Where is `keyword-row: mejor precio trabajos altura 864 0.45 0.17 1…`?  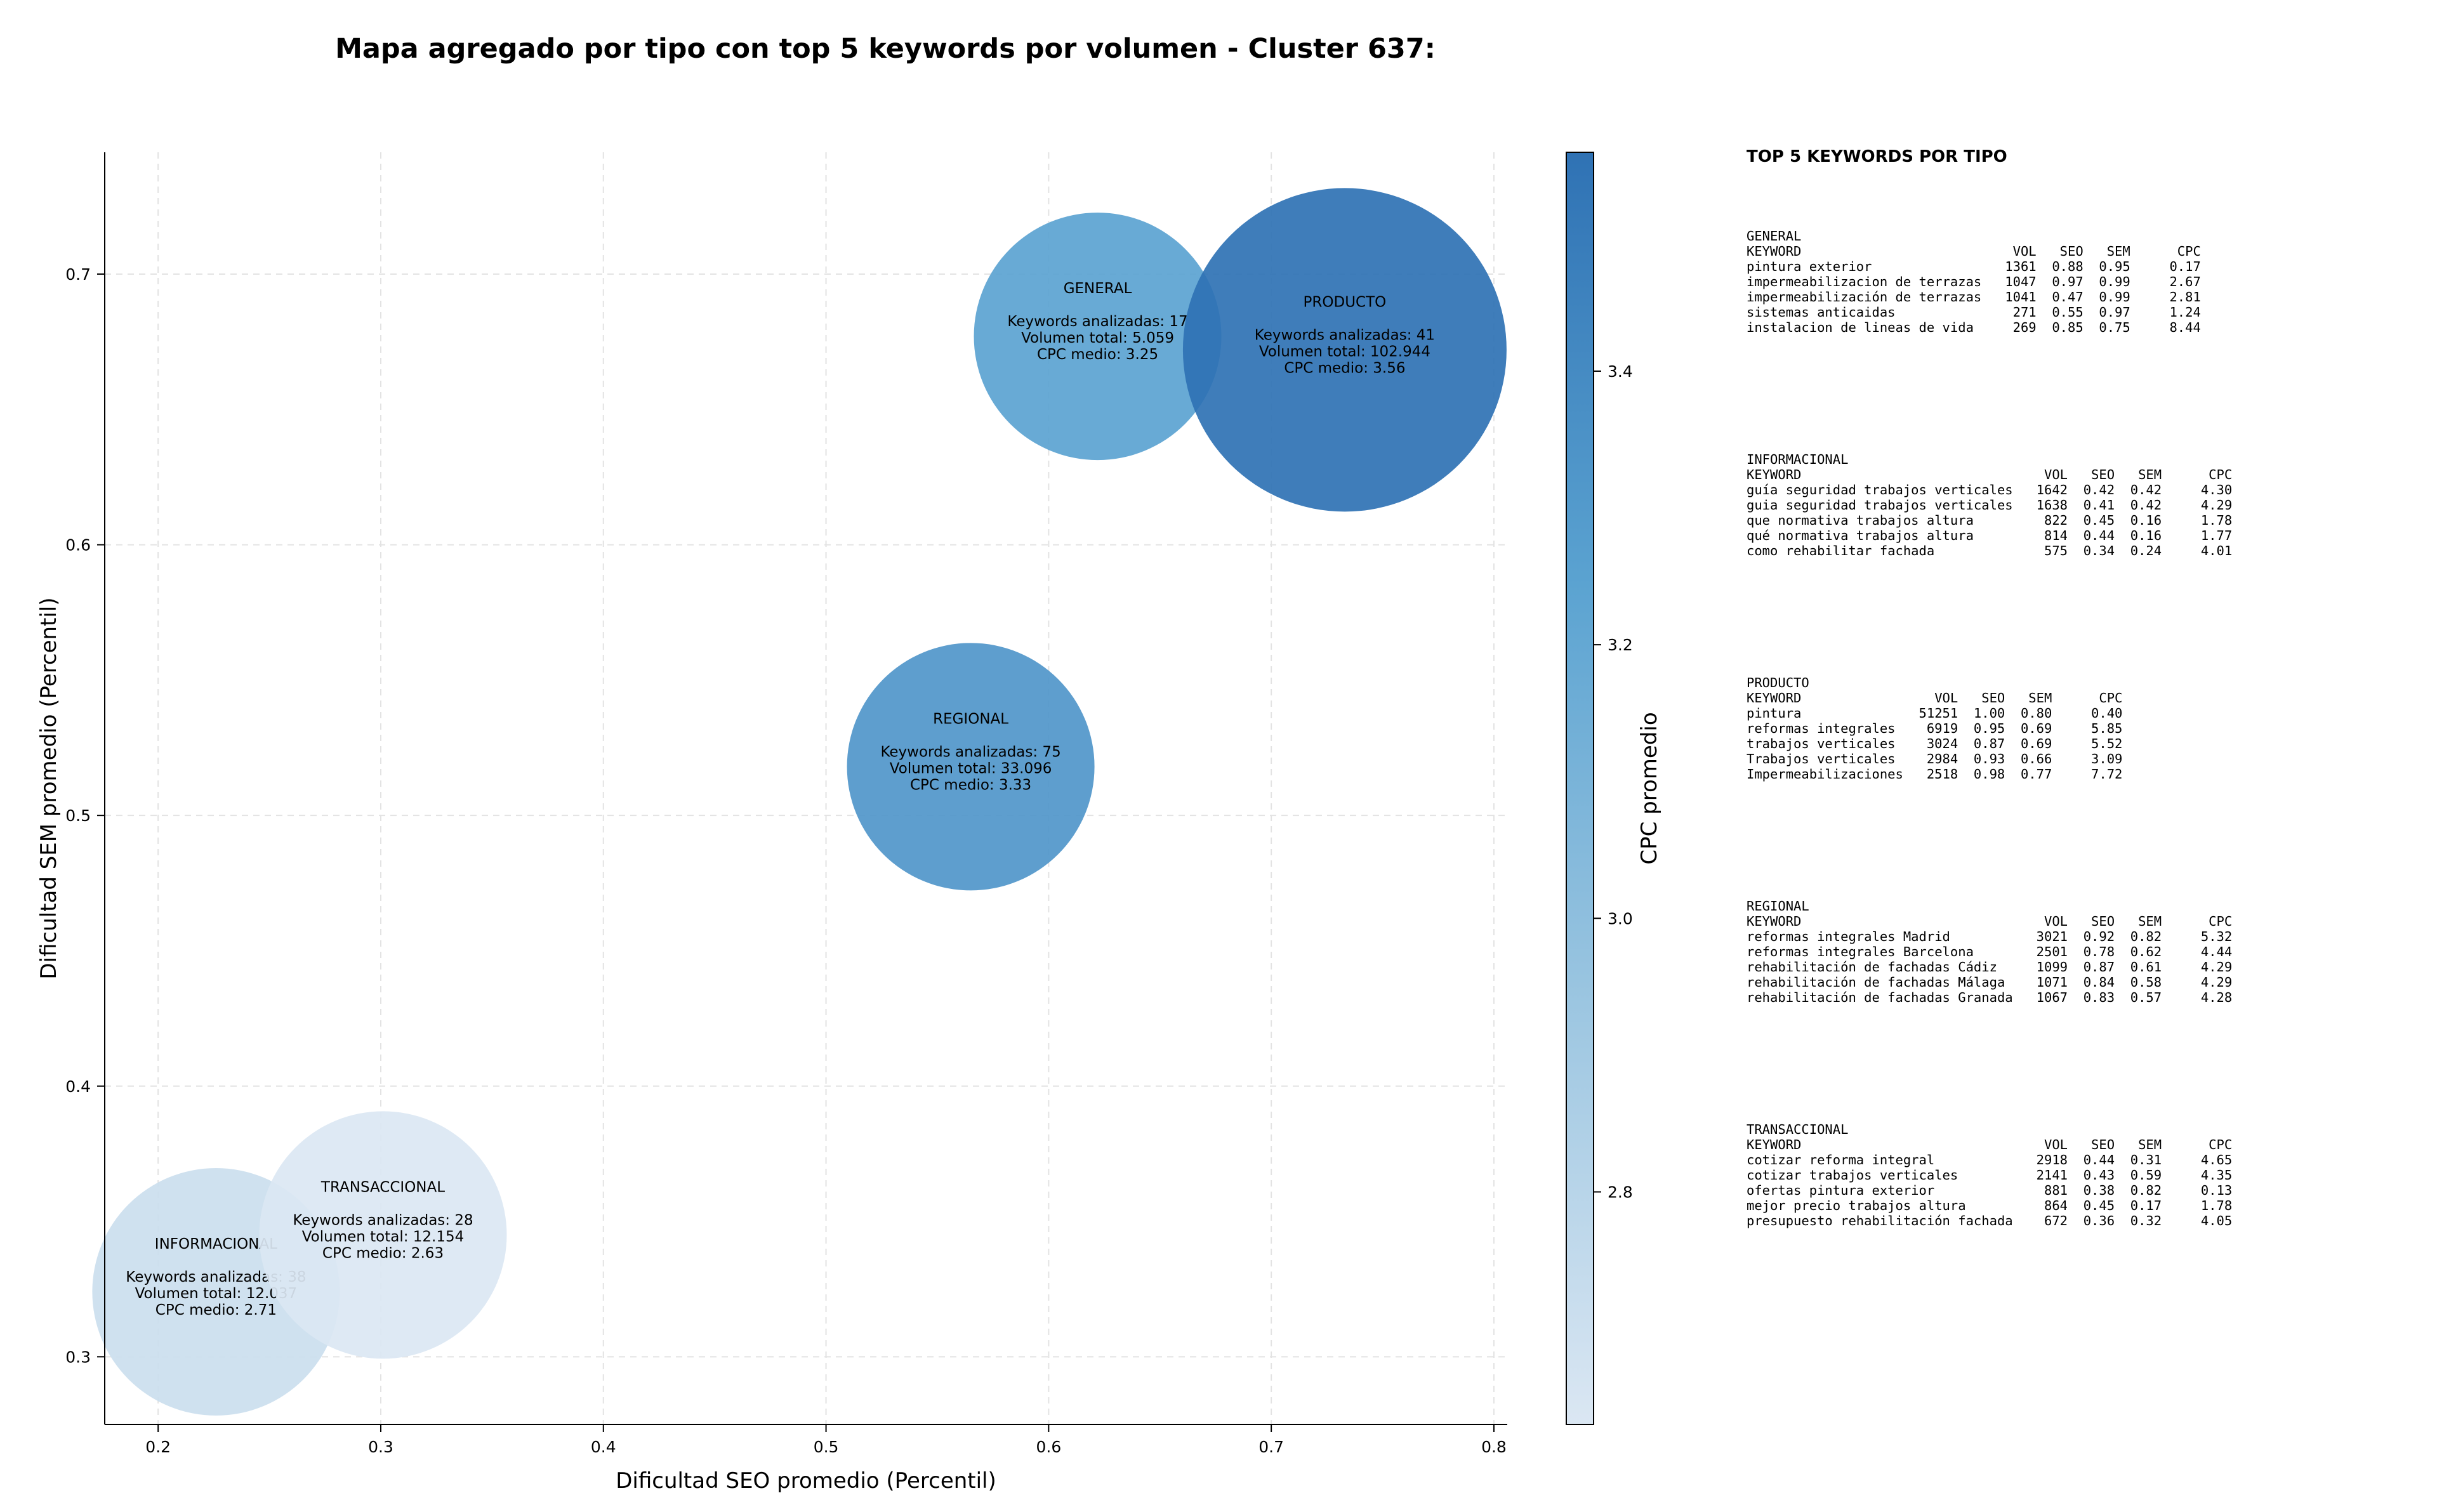
keyword-row: mejor precio trabajos altura 864 0.45 0.17 1… is located at coordinates (2083, 1206).